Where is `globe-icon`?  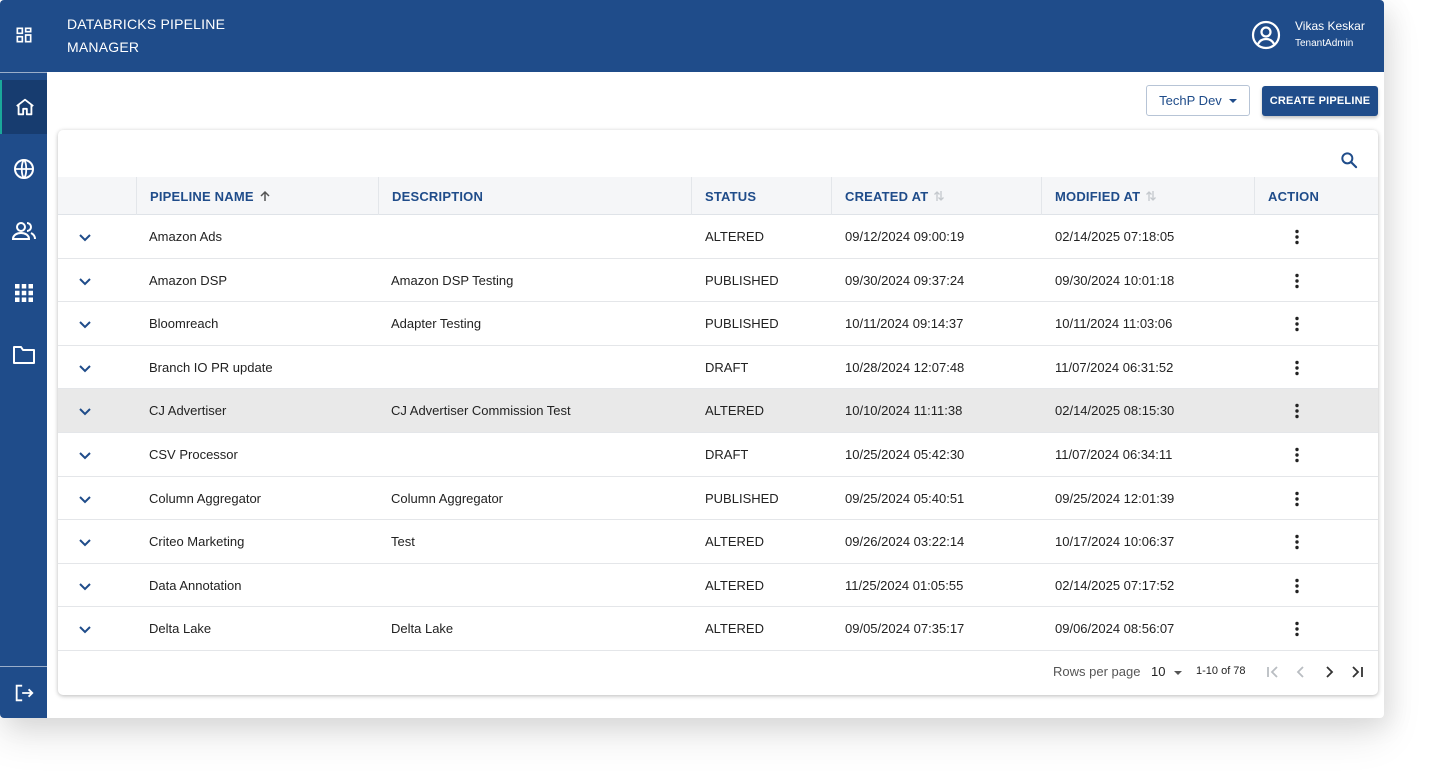 globe-icon is located at coordinates (23, 169).